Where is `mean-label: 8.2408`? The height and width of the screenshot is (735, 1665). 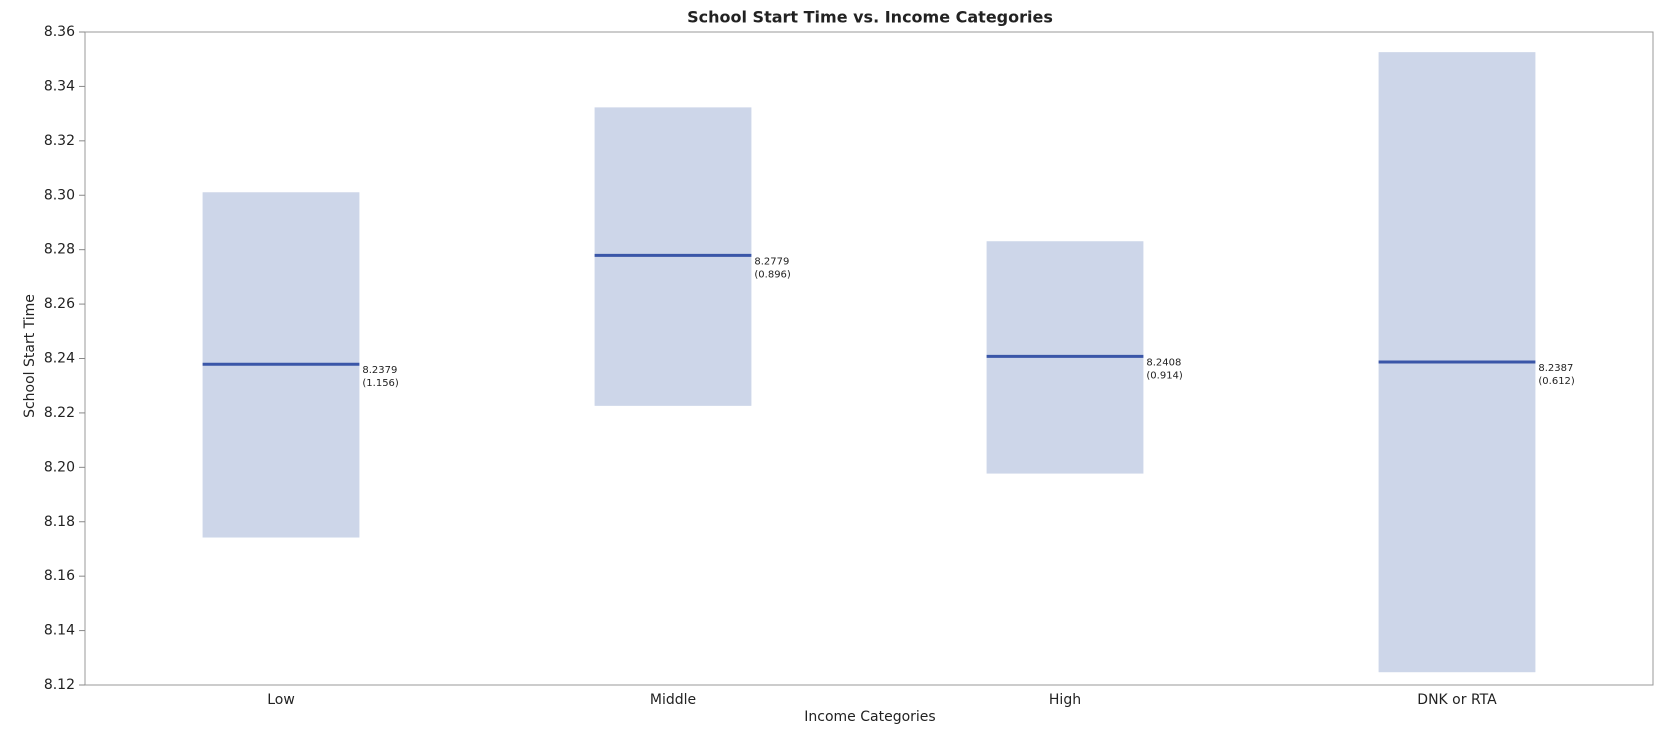 mean-label: 8.2408 is located at coordinates (1163, 362).